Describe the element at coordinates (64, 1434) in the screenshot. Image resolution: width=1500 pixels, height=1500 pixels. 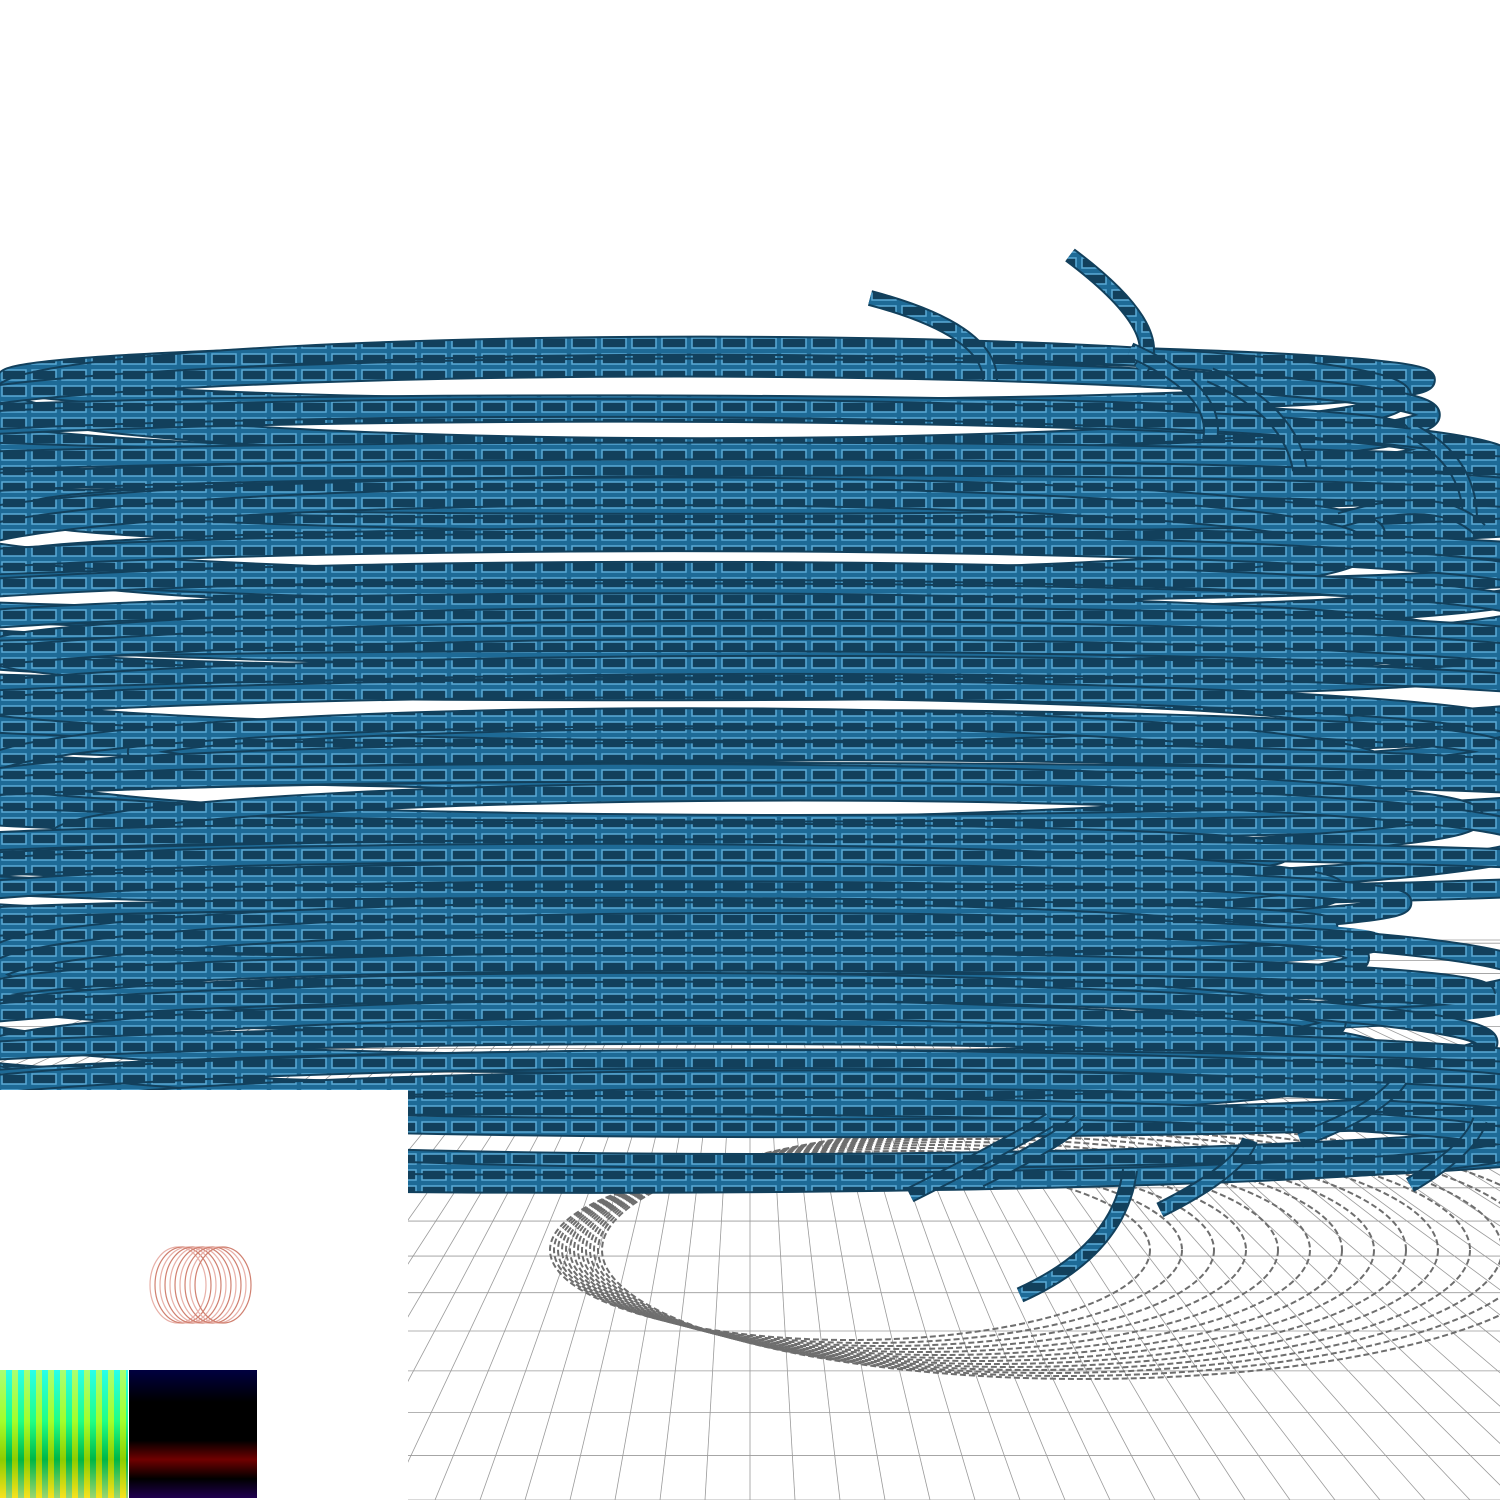
I see `normal-buffer` at that location.